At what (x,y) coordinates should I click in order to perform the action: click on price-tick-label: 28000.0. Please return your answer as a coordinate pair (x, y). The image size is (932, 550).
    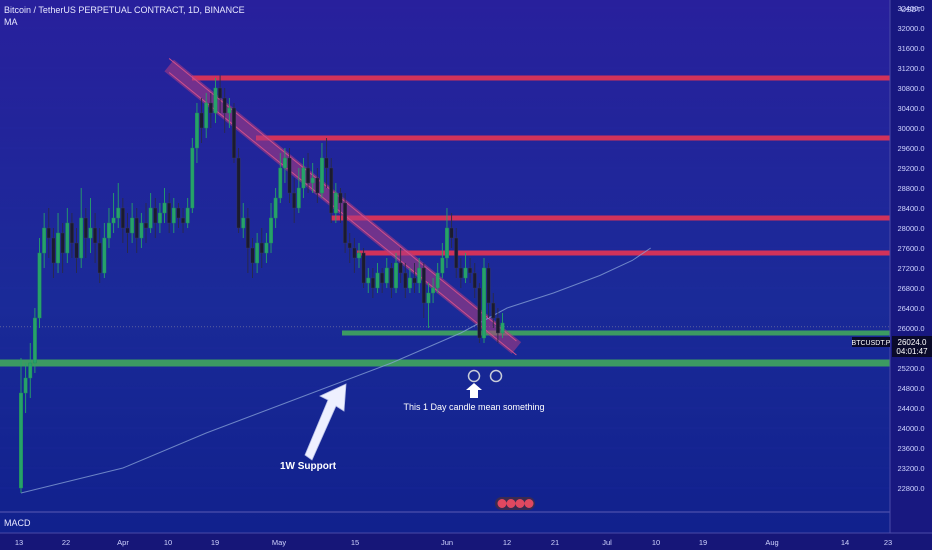
    Looking at the image, I should click on (910, 228).